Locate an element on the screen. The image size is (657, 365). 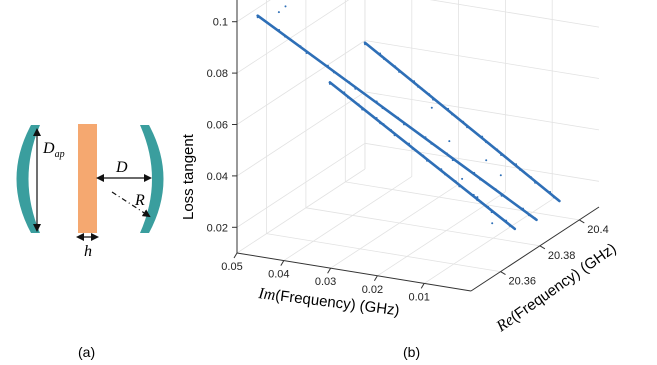
z-tick-label: 0.1 is located at coordinates (220, 23).